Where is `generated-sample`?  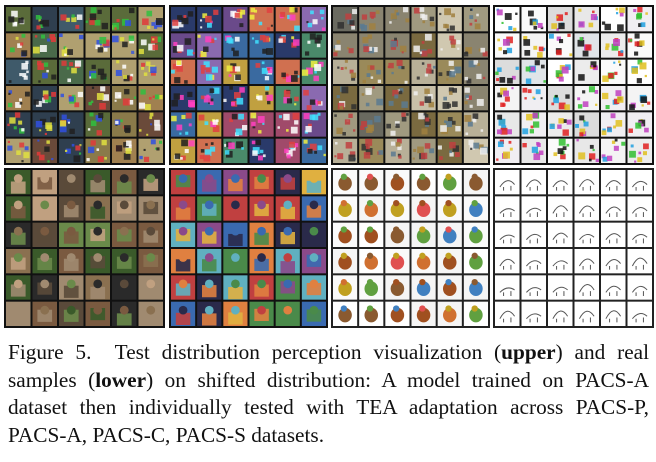
generated-sample is located at coordinates (313, 98).